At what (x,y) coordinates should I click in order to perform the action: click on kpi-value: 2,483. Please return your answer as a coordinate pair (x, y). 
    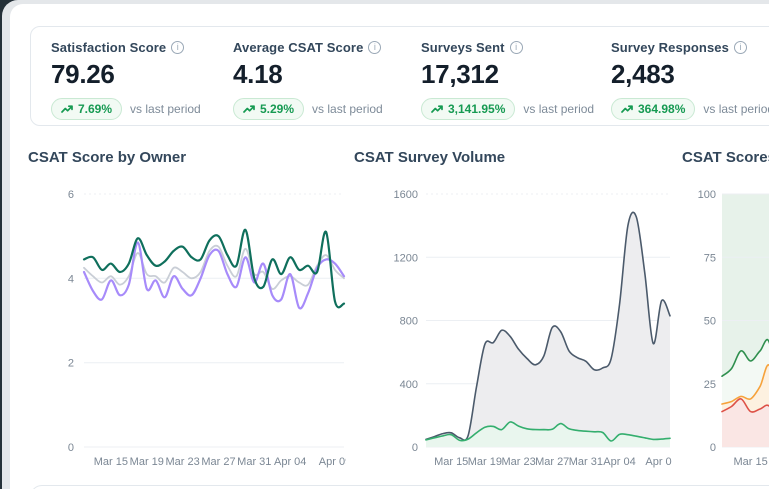
    Looking at the image, I should click on (643, 74).